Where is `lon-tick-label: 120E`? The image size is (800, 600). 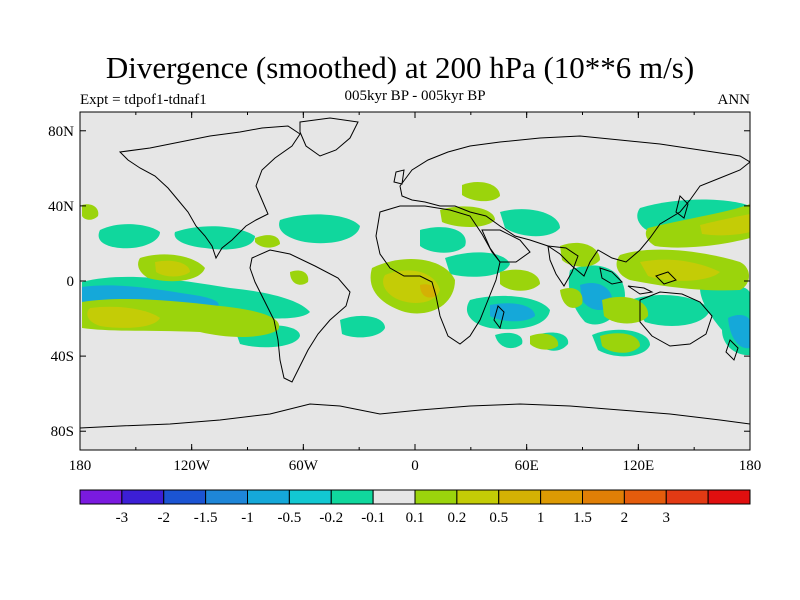 lon-tick-label: 120E is located at coordinates (638, 466).